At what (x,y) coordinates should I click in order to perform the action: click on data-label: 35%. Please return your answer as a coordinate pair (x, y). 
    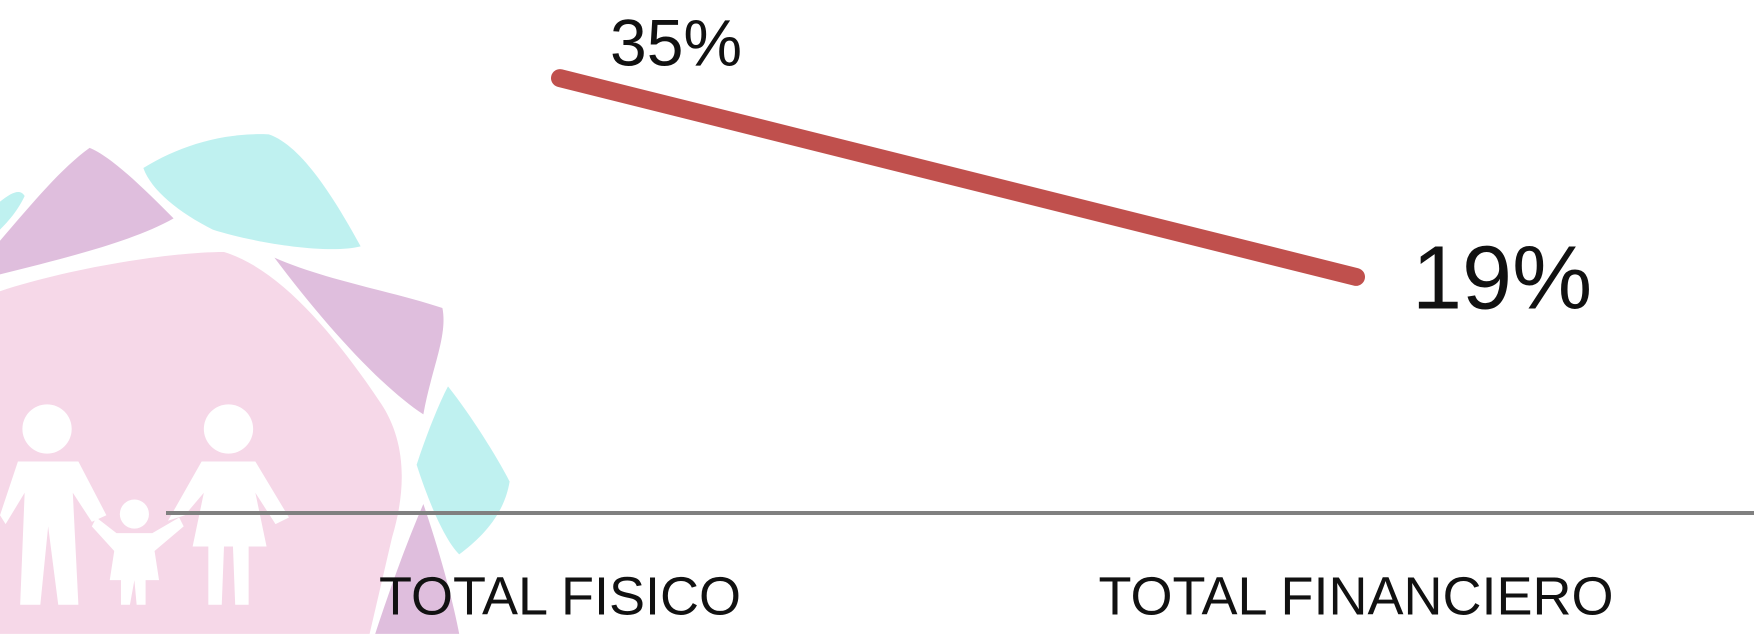
    Looking at the image, I should click on (676, 43).